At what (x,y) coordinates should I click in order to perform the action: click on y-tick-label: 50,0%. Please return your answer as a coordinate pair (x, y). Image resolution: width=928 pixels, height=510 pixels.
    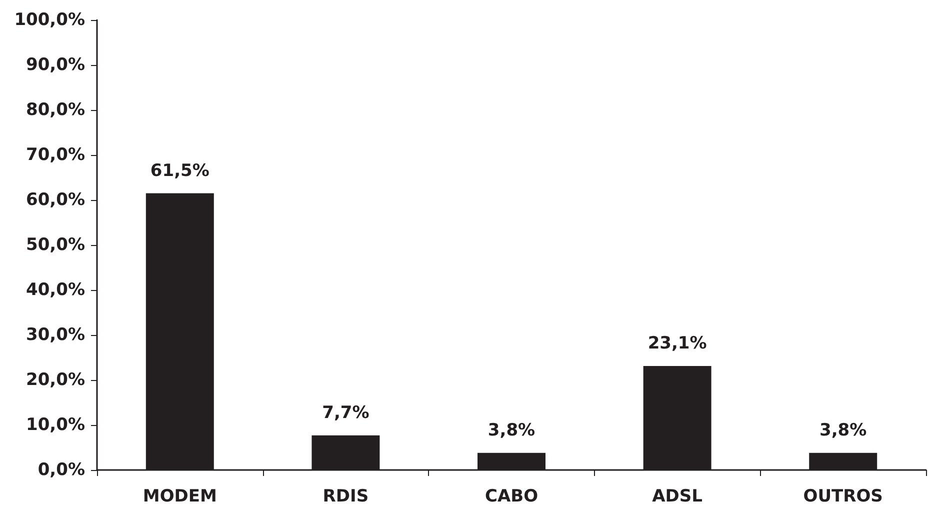
    Looking at the image, I should click on (55, 245).